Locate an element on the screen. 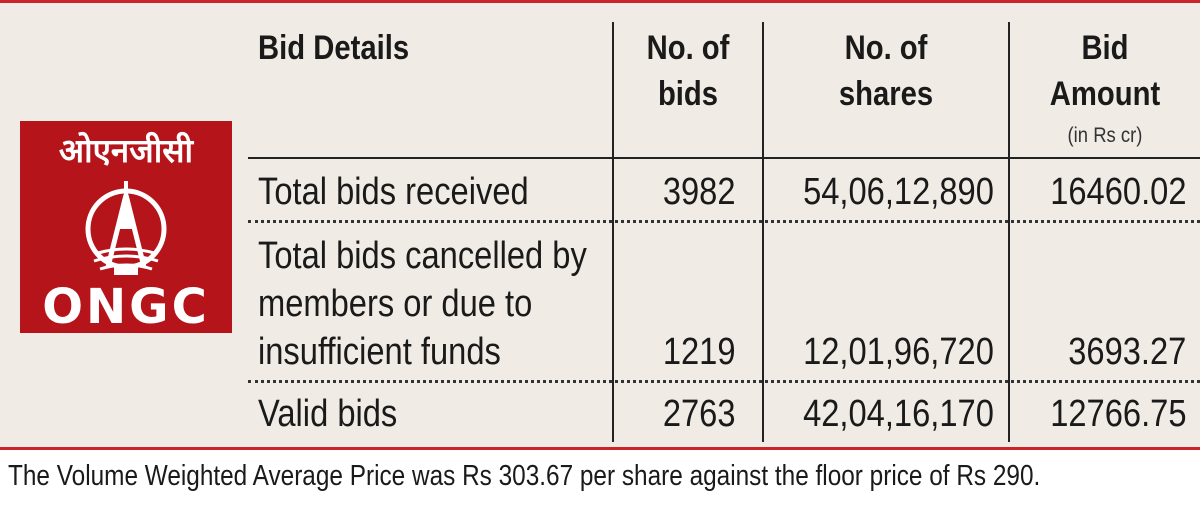 The image size is (1200, 508). row-cancelled-amount: 3693.27 is located at coordinates (1126, 352).